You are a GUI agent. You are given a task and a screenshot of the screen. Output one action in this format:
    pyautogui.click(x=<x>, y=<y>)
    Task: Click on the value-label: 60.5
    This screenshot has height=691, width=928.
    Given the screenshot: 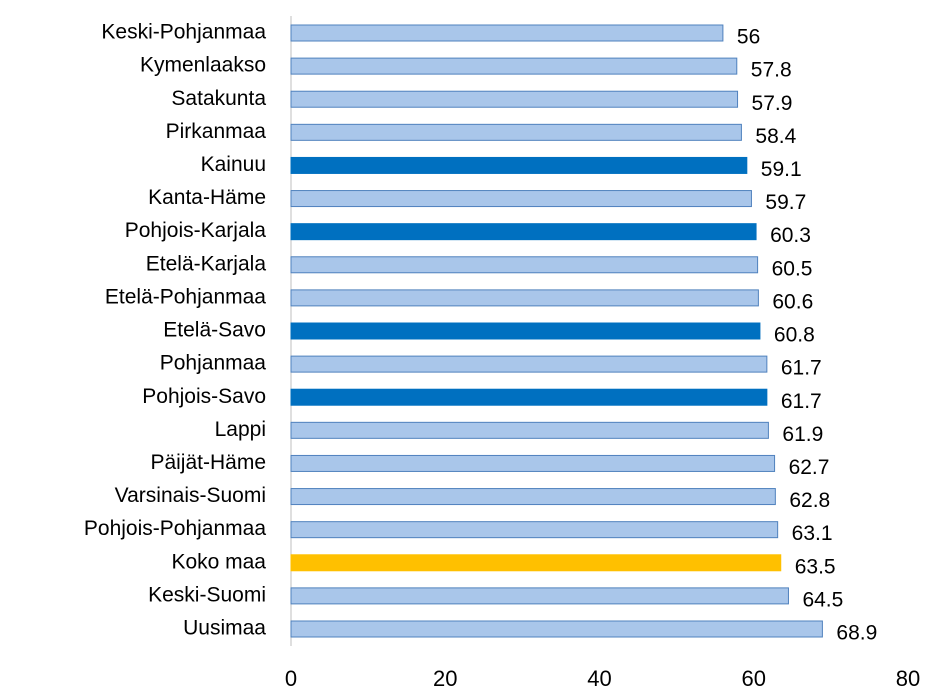 What is the action you would take?
    pyautogui.click(x=792, y=268)
    